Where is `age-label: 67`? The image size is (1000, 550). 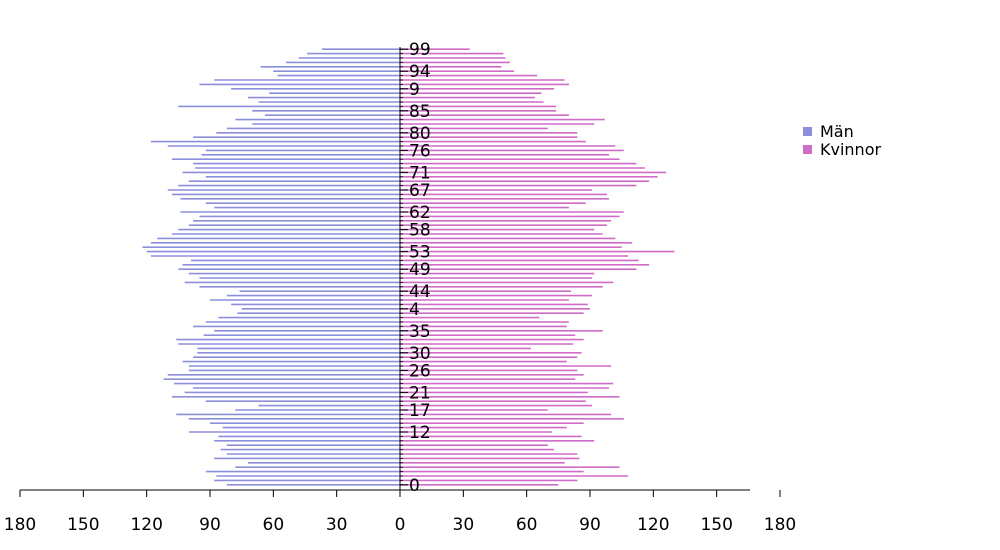
age-label: 67 is located at coordinates (420, 191).